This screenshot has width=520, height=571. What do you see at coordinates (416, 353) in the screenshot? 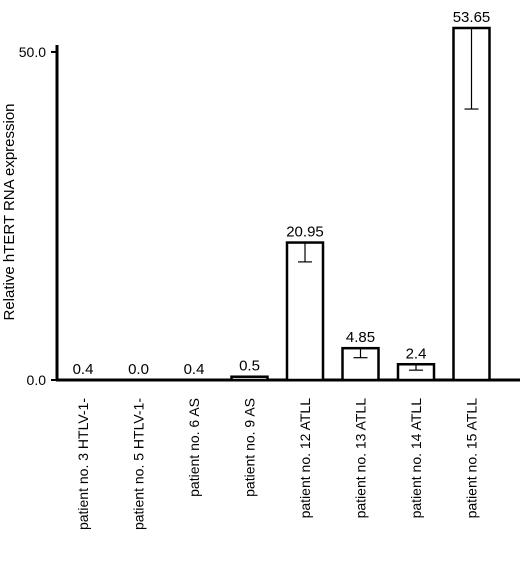
I see `data-label: 2.4` at bounding box center [416, 353].